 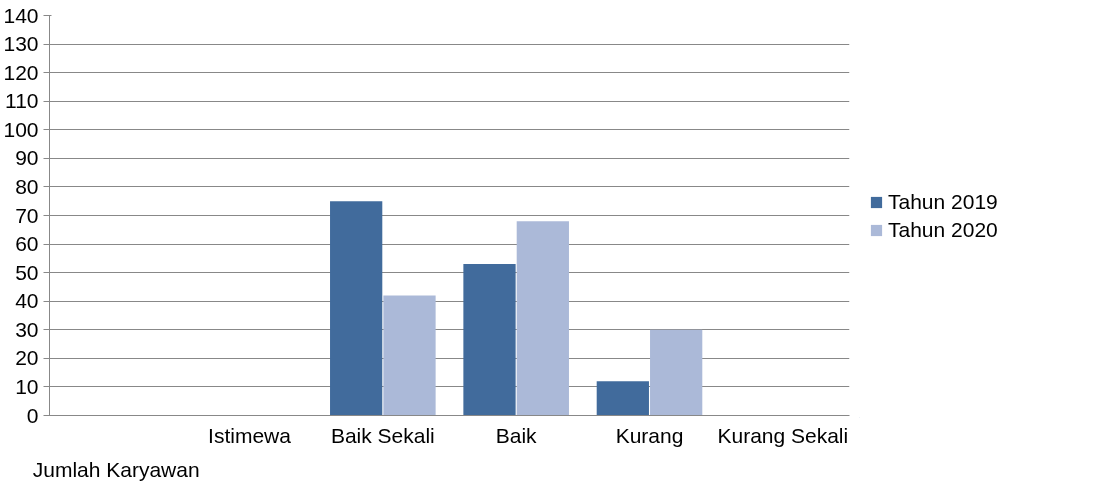 I want to click on y-tick-label: 120, so click(x=21, y=72).